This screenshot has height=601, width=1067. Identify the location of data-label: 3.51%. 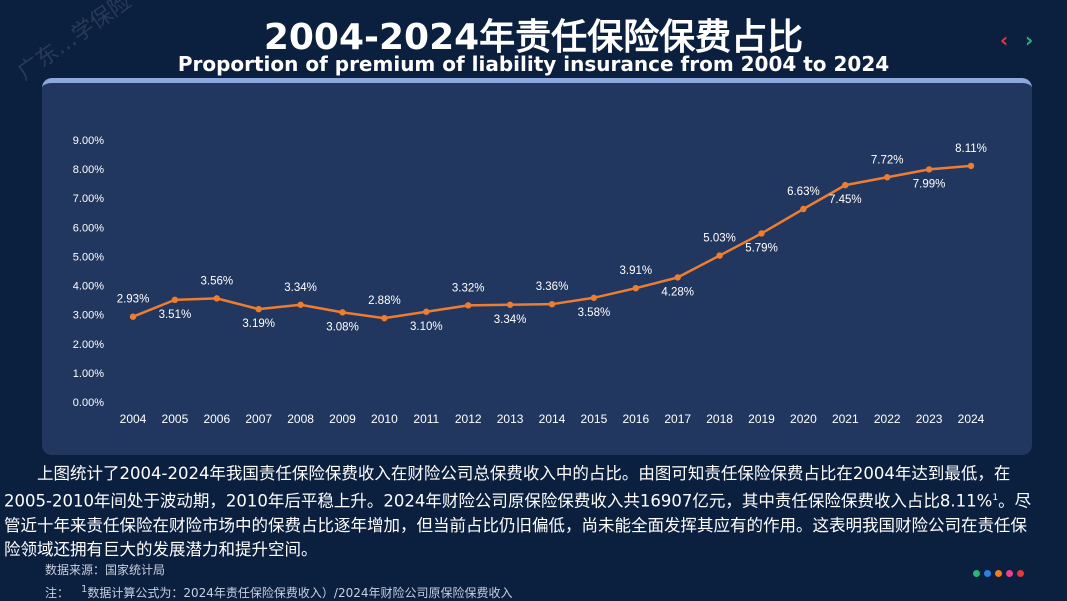
(175, 315).